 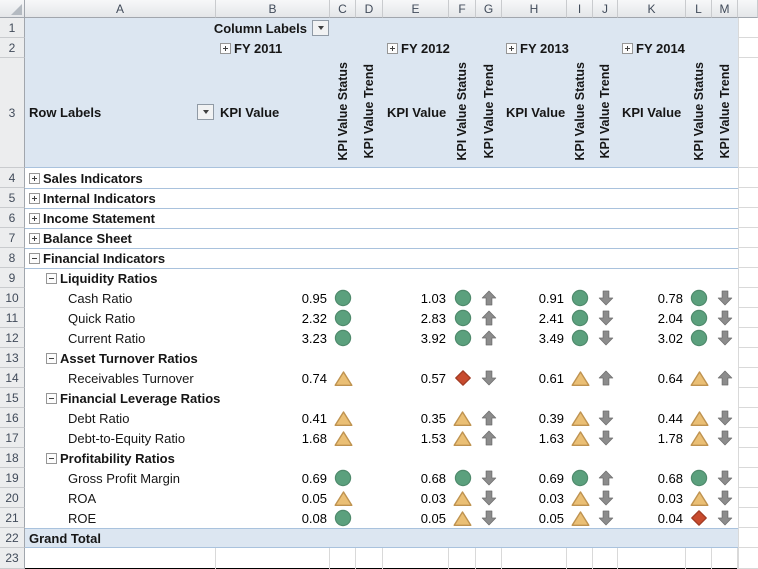 What do you see at coordinates (120, 113) in the screenshot?
I see `row-labels-cell: Row Labels` at bounding box center [120, 113].